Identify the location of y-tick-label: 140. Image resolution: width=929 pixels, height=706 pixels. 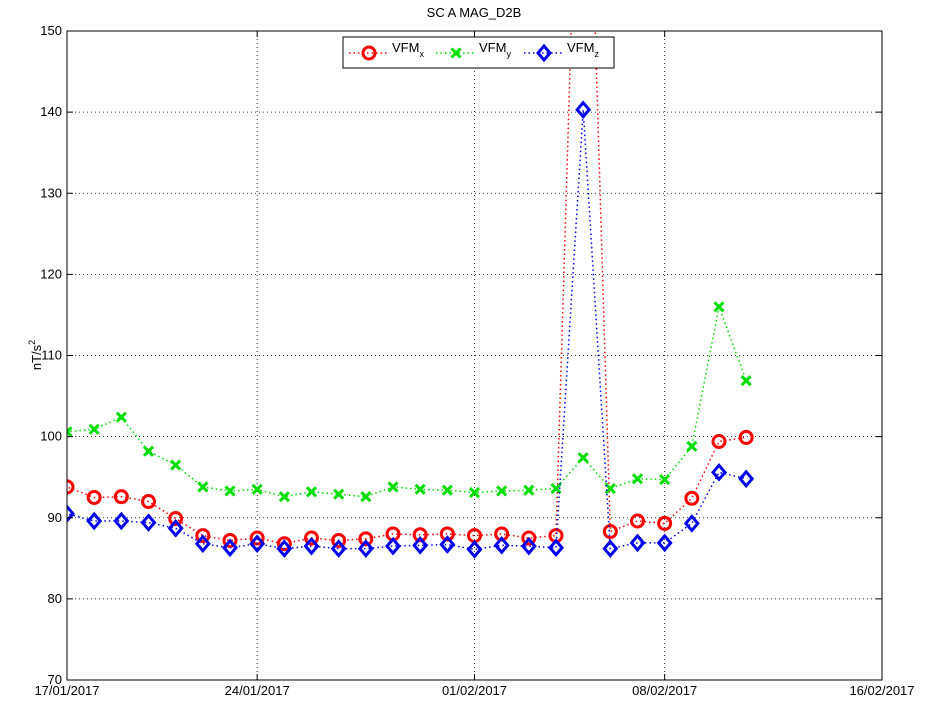
(51, 111).